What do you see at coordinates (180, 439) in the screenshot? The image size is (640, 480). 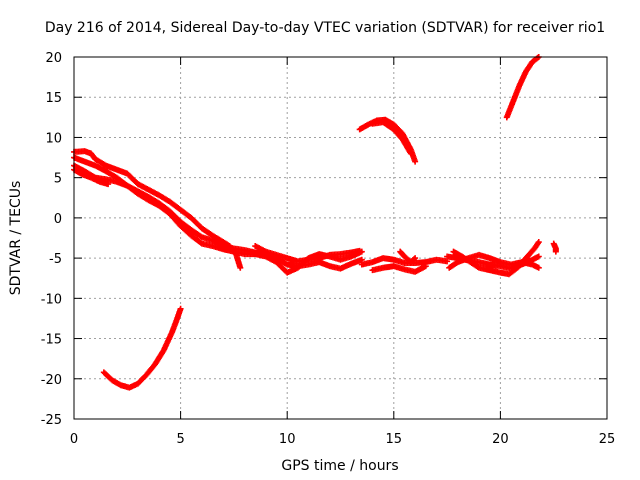 I see `x-tick-label: 5` at bounding box center [180, 439].